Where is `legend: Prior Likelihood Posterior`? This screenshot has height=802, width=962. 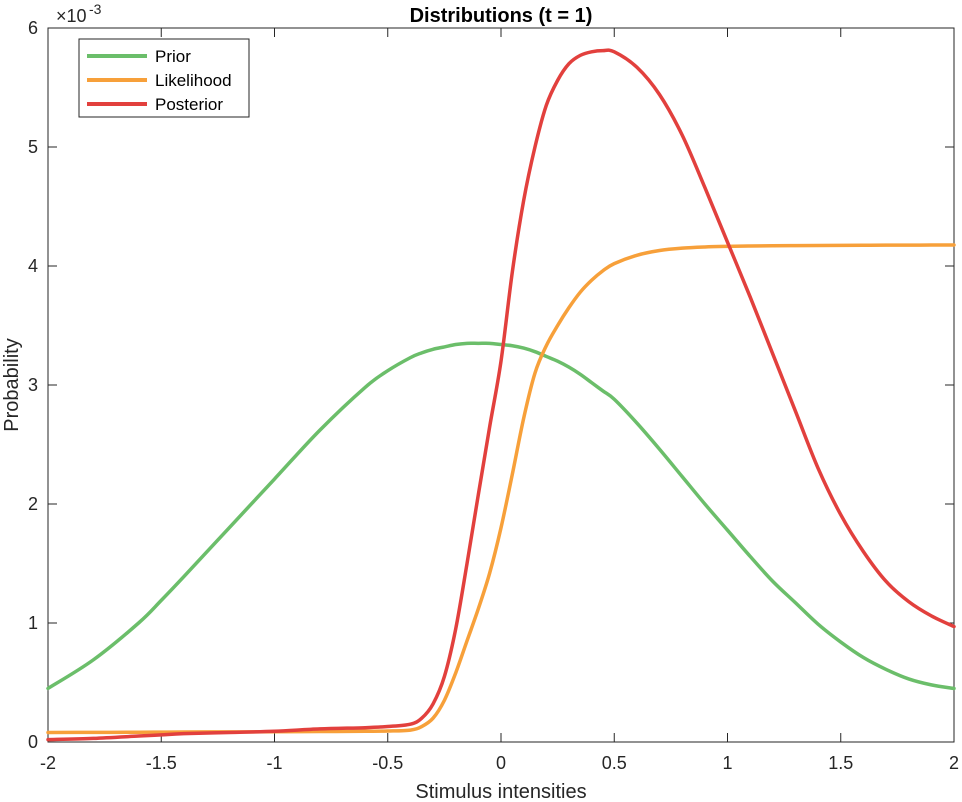 legend: Prior Likelihood Posterior is located at coordinates (164, 78).